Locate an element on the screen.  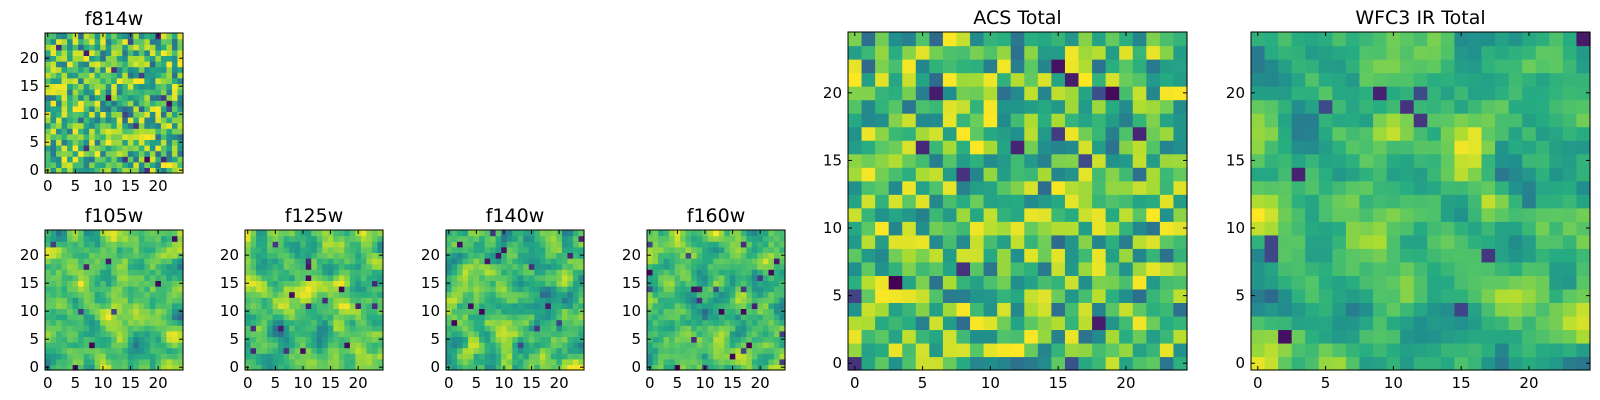
x-tick-label: 0 is located at coordinates (48, 186).